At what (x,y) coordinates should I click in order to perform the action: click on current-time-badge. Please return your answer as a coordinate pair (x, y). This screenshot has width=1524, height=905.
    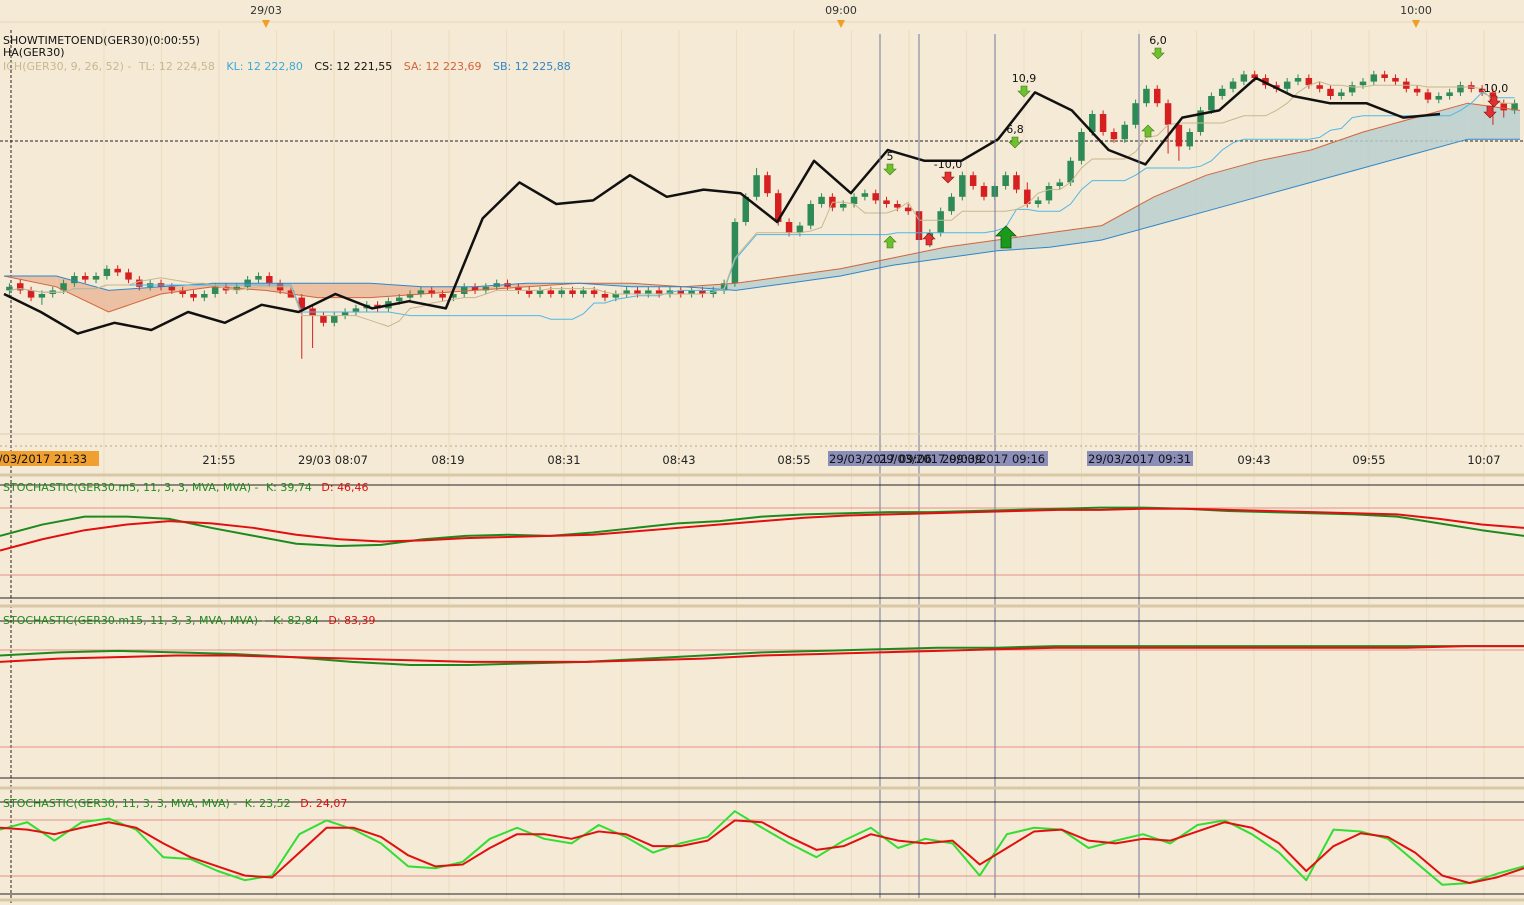
    Looking at the image, I should click on (49, 458).